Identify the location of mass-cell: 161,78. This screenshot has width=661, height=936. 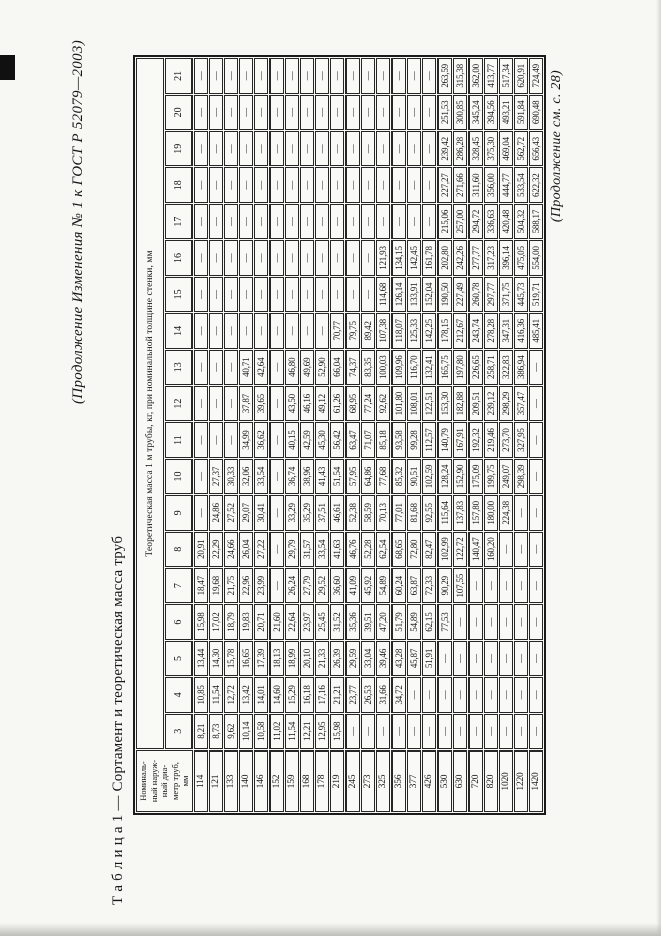
(429, 258).